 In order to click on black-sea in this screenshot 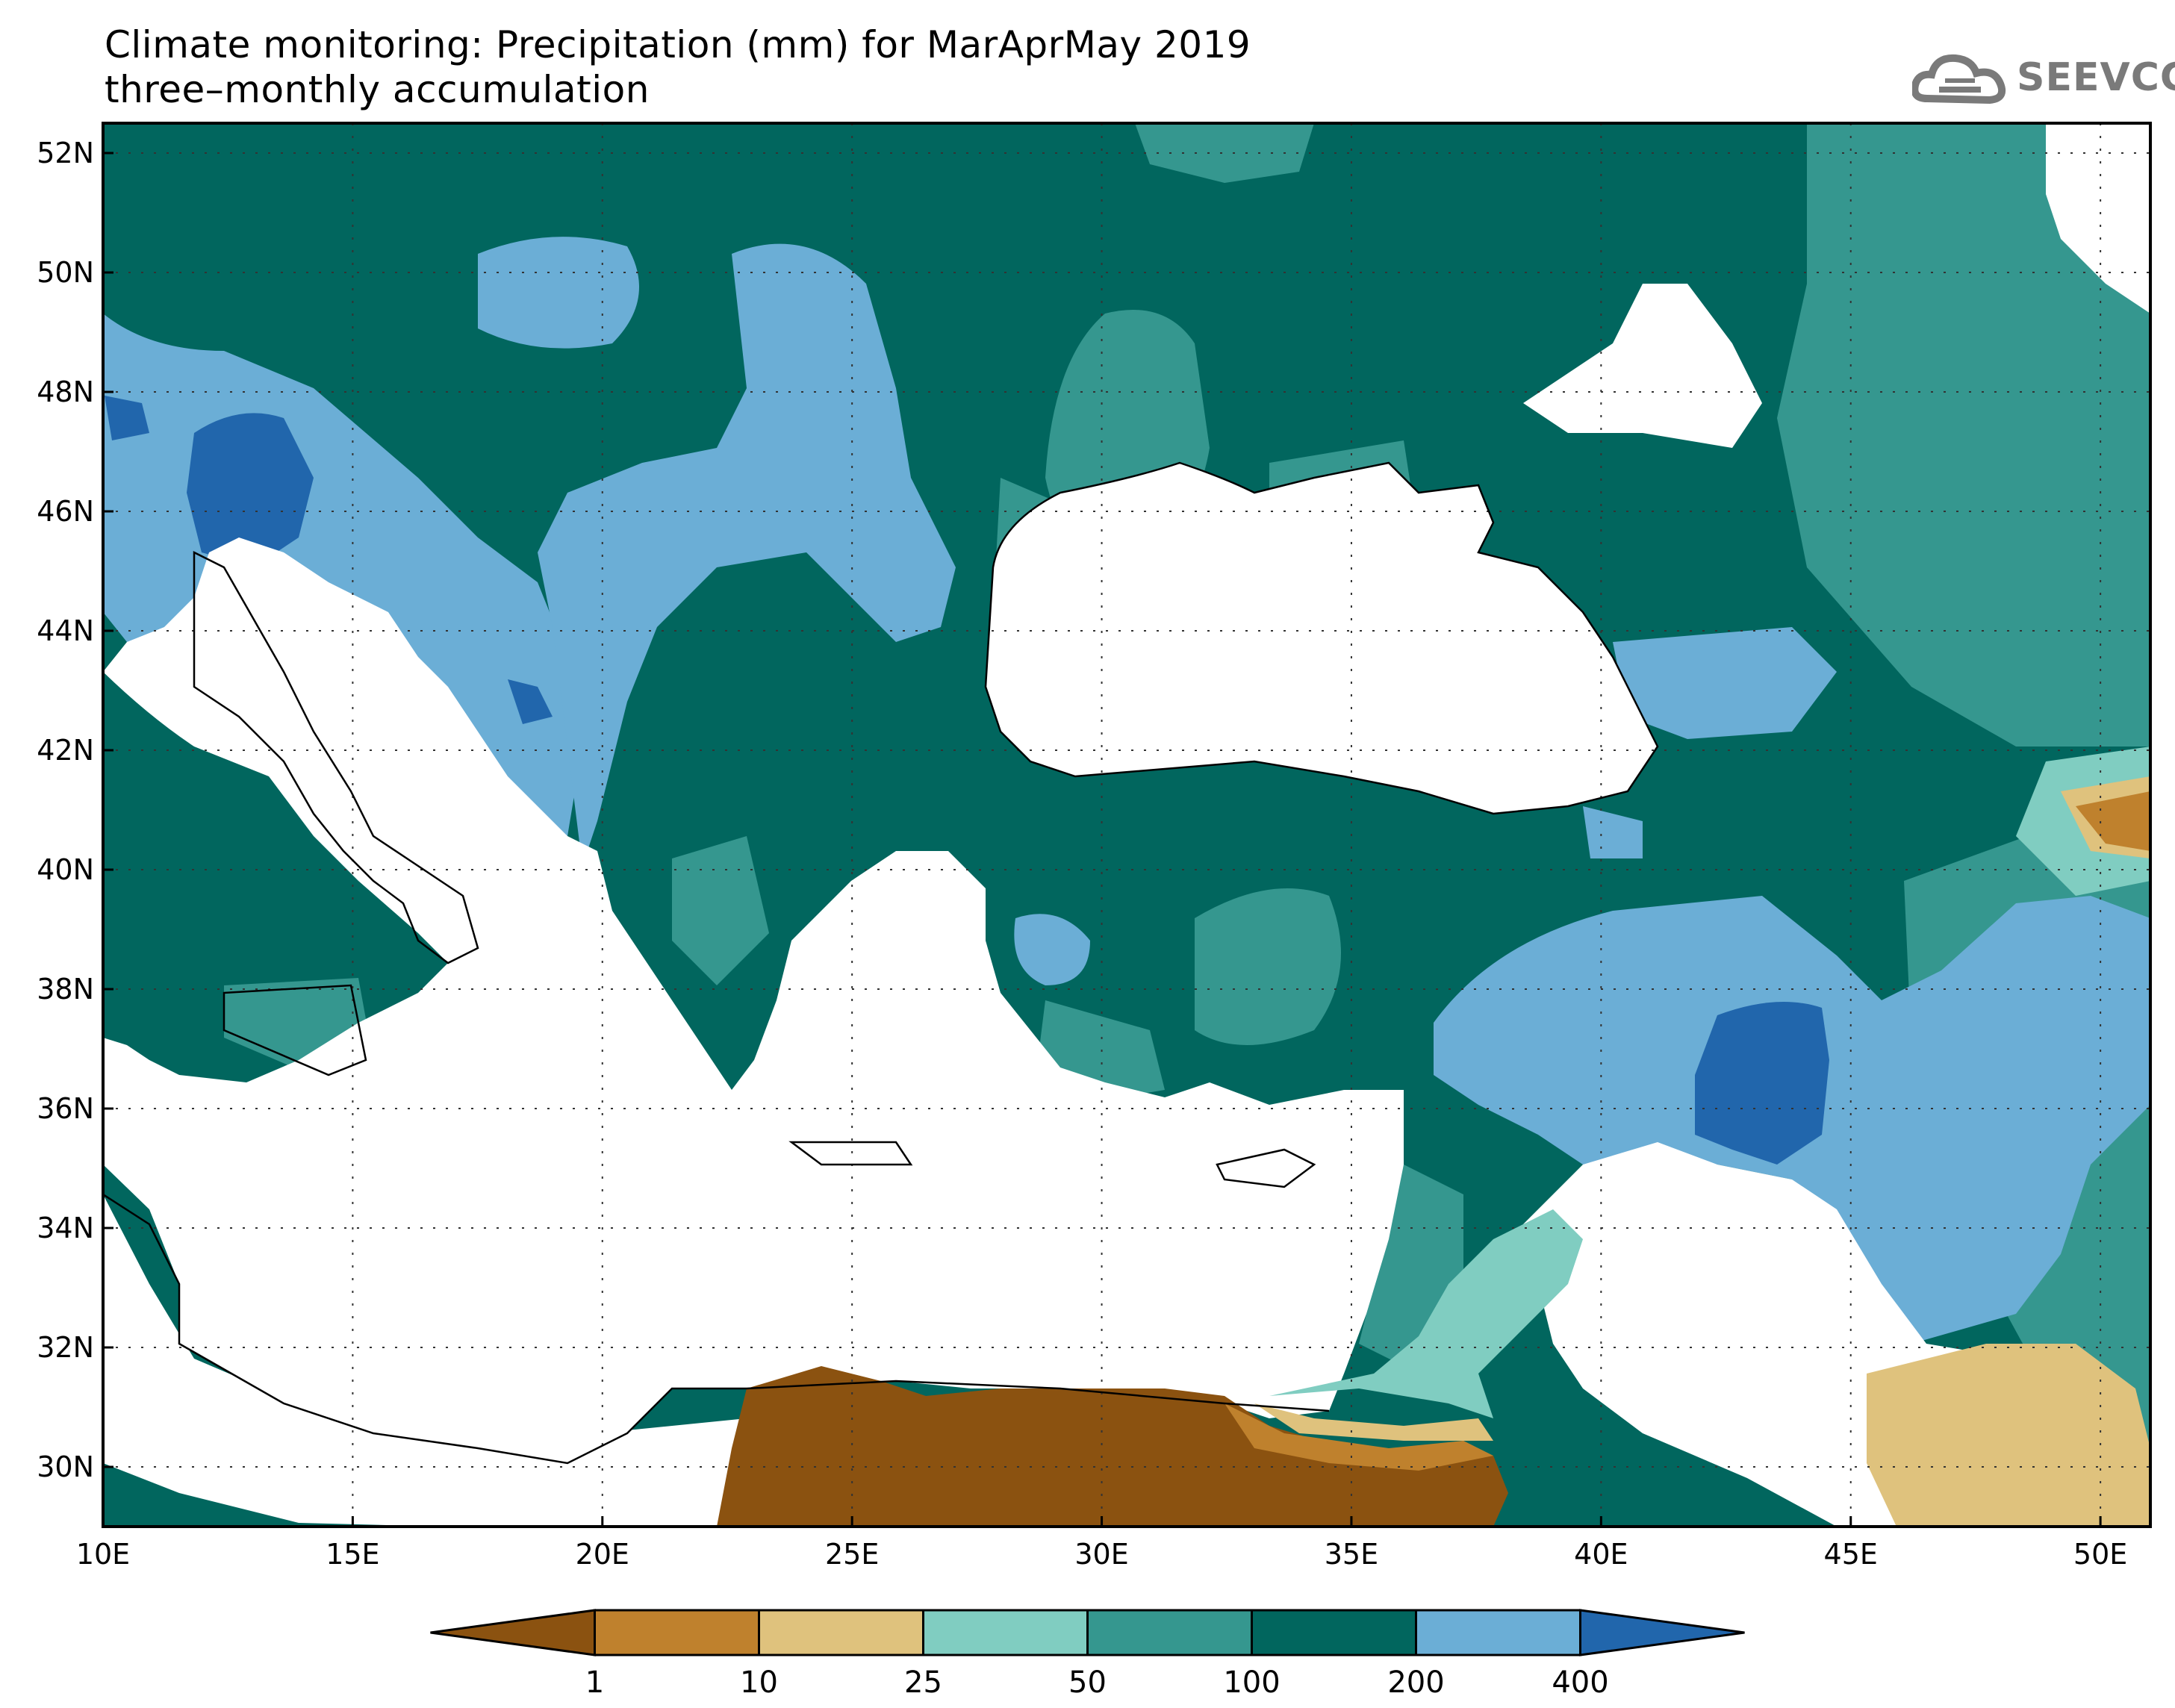, I will do `click(1322, 638)`.